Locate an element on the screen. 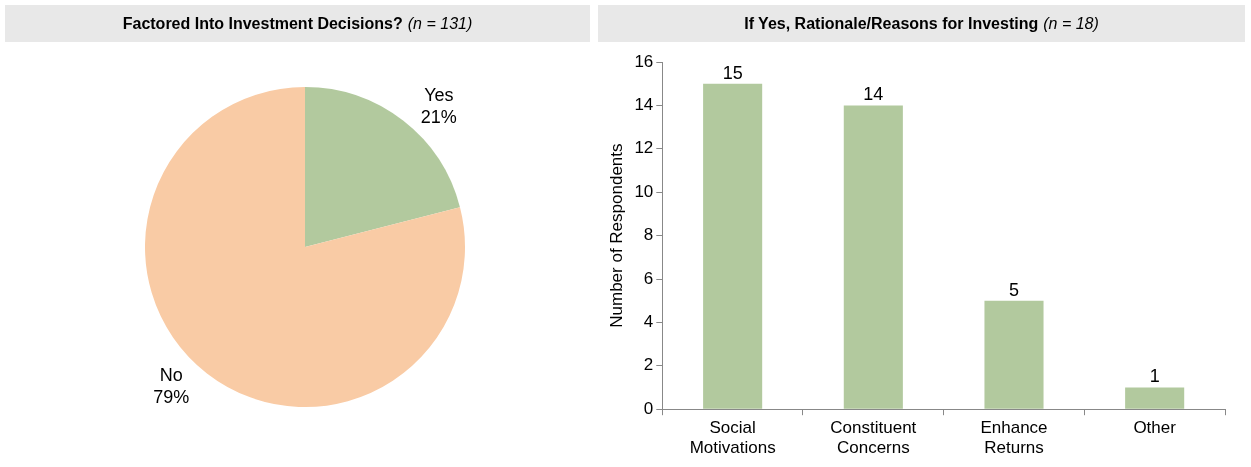 The image size is (1251, 467). y-tick-label: 2 is located at coordinates (648, 365).